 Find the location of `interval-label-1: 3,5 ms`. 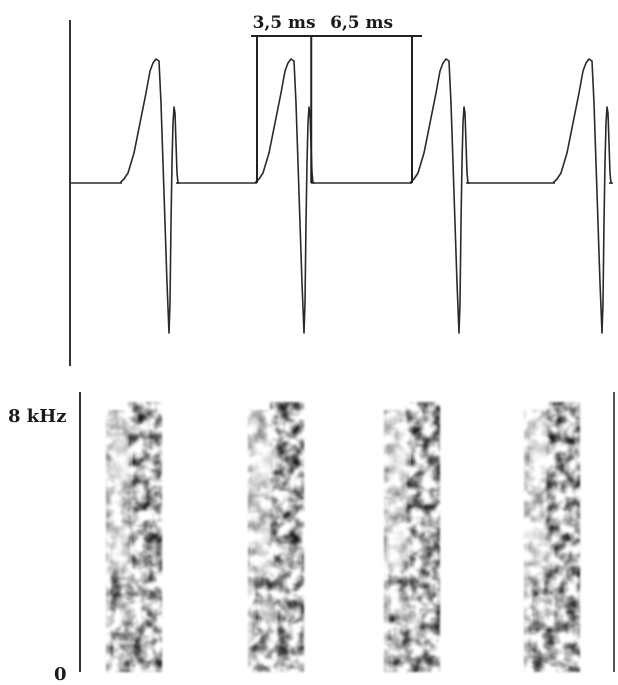

interval-label-1: 3,5 ms is located at coordinates (284, 23).